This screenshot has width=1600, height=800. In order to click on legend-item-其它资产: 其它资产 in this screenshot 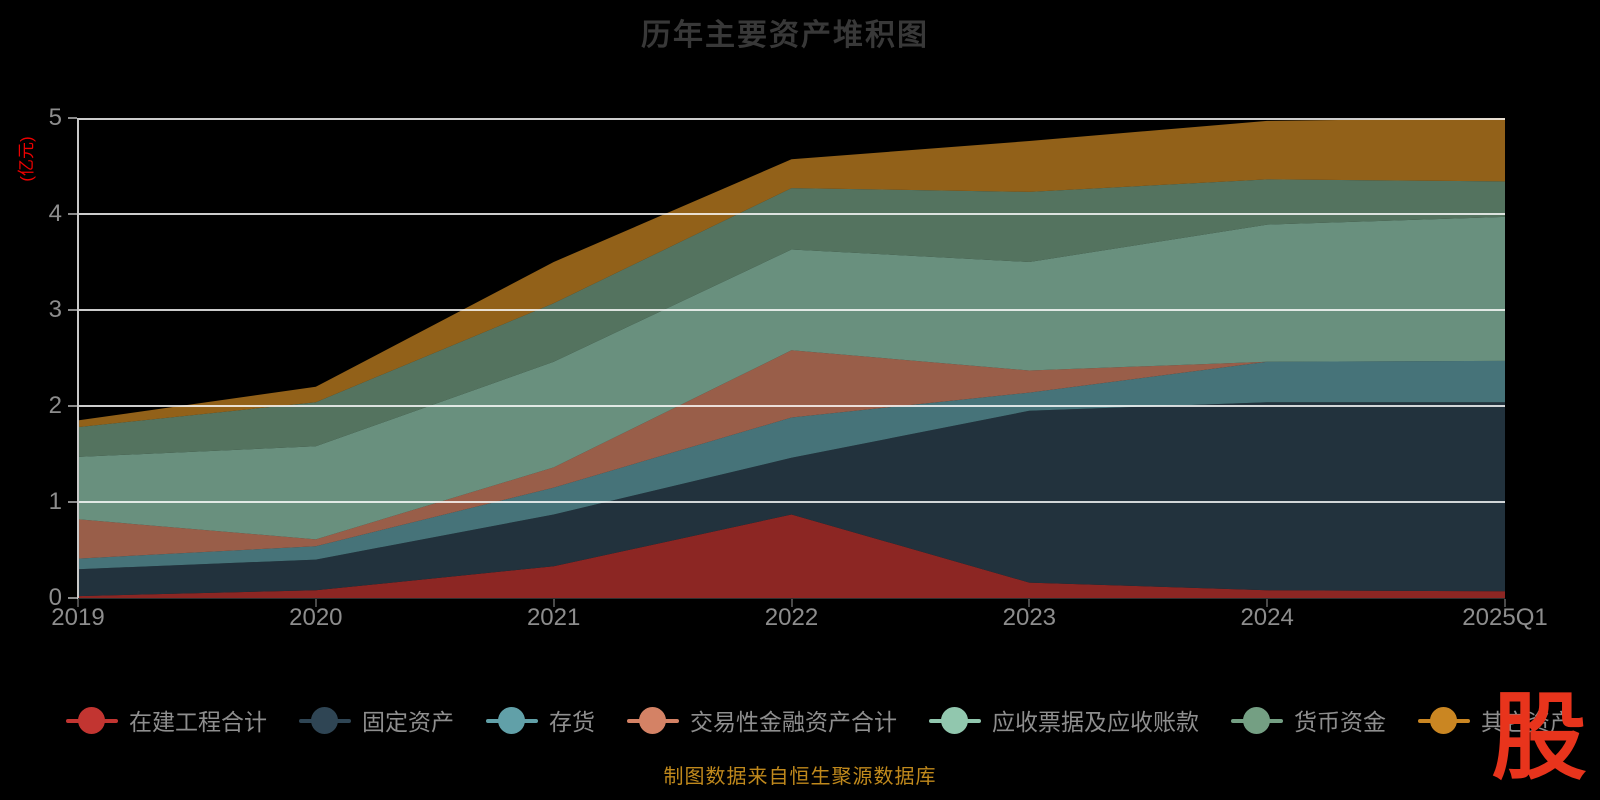, I will do `click(1495, 720)`.